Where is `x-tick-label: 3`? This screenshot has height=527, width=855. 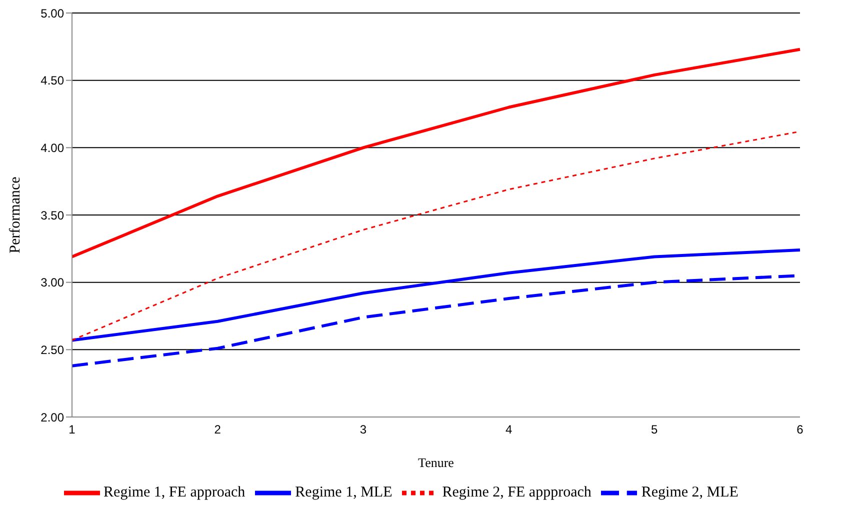 x-tick-label: 3 is located at coordinates (363, 429).